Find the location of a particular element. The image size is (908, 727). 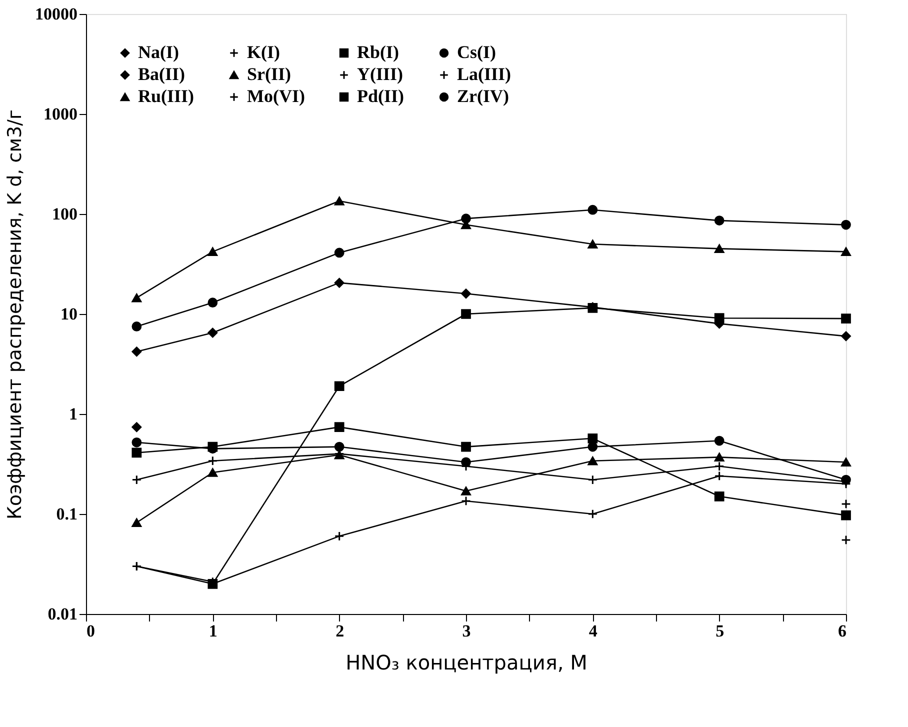

legend-label: Mo(VI) is located at coordinates (276, 96).